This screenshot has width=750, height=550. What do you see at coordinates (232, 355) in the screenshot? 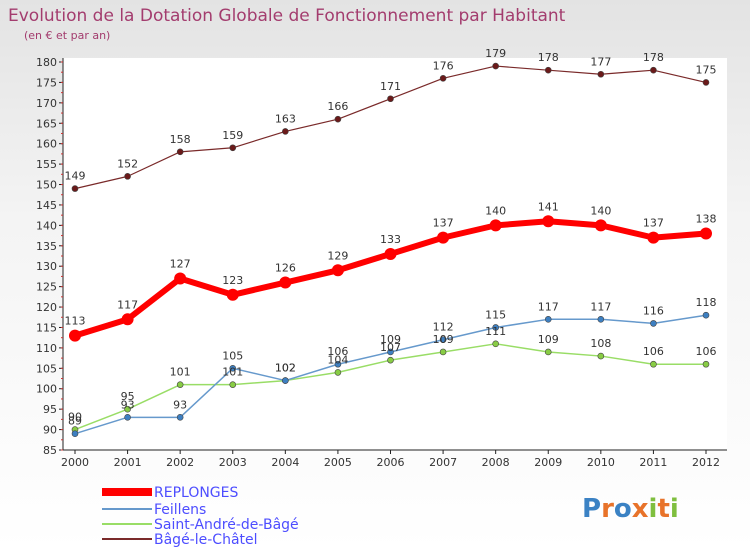
I see `data-label: 105` at bounding box center [232, 355].